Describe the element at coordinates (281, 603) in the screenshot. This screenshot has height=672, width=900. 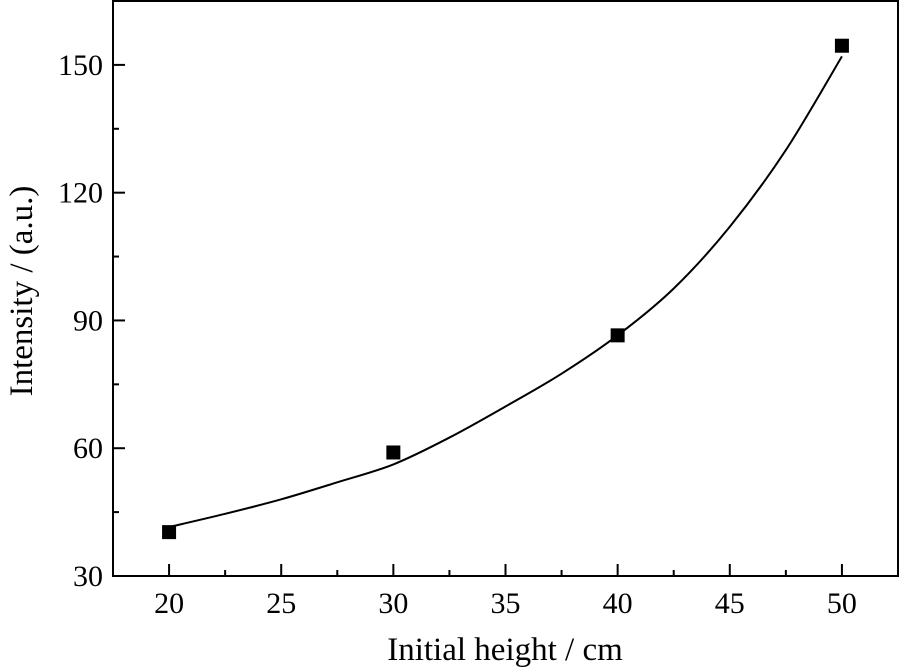
I see `x-tick-label: 25` at that location.